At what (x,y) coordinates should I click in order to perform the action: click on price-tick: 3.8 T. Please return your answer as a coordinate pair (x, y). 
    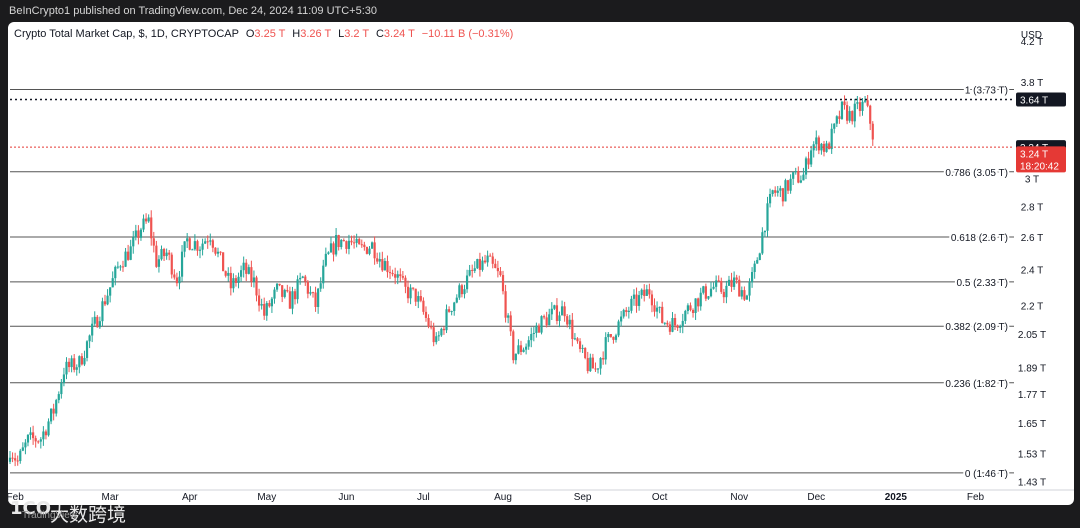
    Looking at the image, I should click on (1032, 83).